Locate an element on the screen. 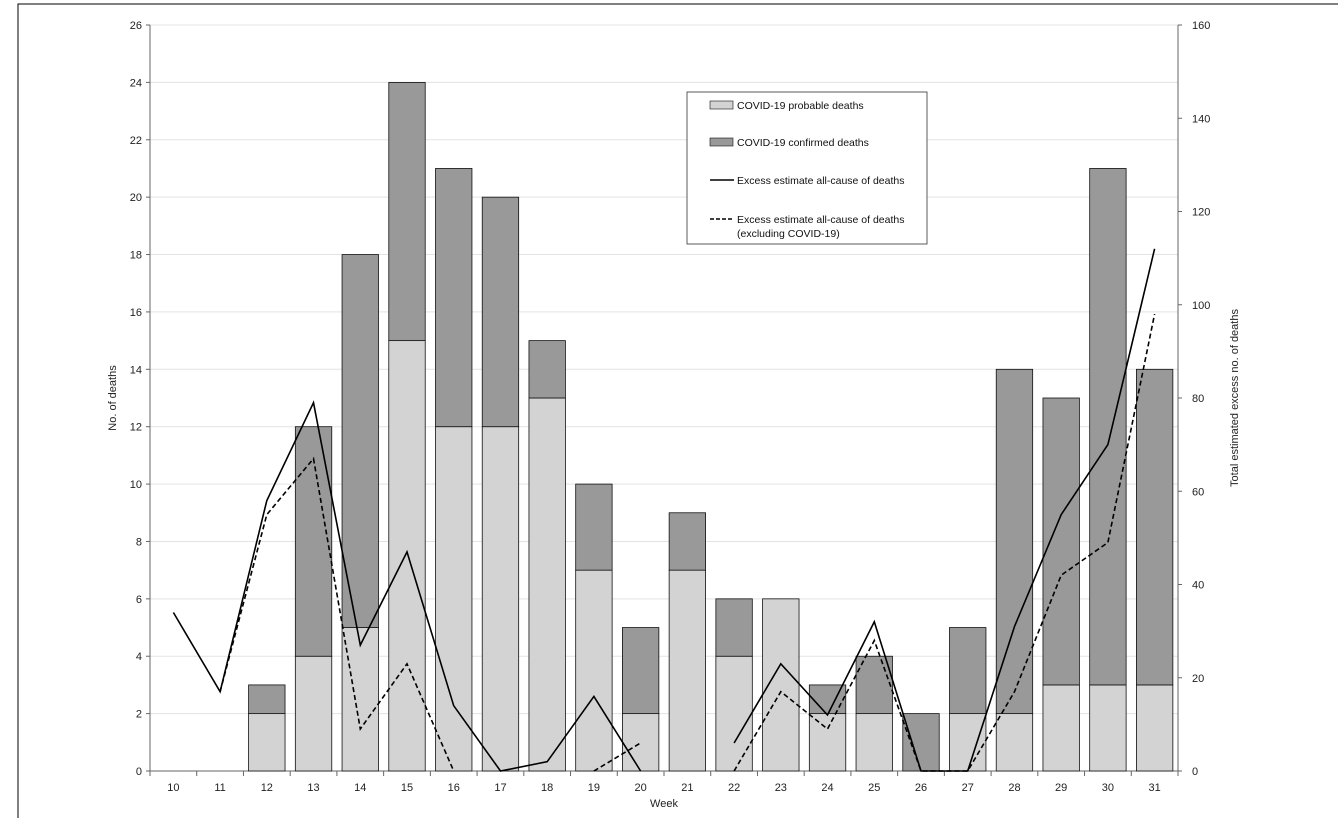  x-tick-label: 30 is located at coordinates (1108, 788).